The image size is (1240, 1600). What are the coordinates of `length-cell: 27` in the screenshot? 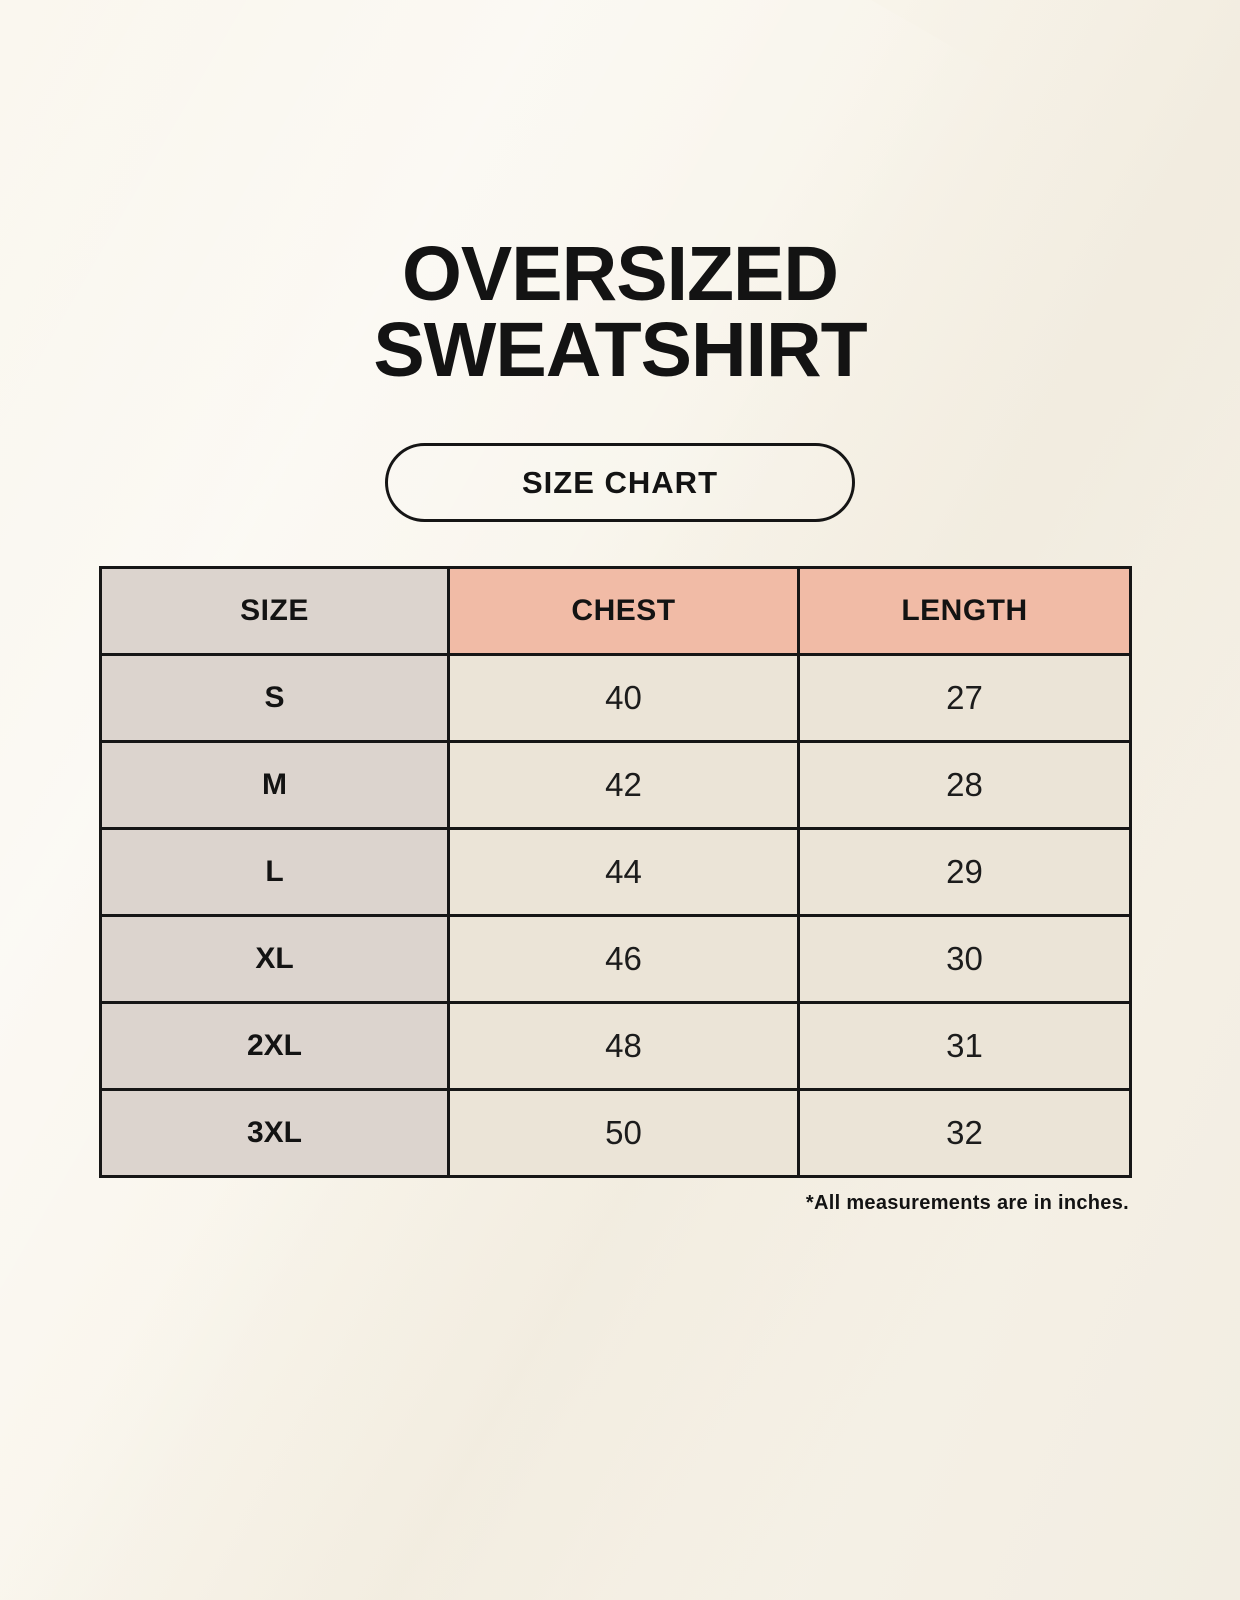 It's located at (964, 698).